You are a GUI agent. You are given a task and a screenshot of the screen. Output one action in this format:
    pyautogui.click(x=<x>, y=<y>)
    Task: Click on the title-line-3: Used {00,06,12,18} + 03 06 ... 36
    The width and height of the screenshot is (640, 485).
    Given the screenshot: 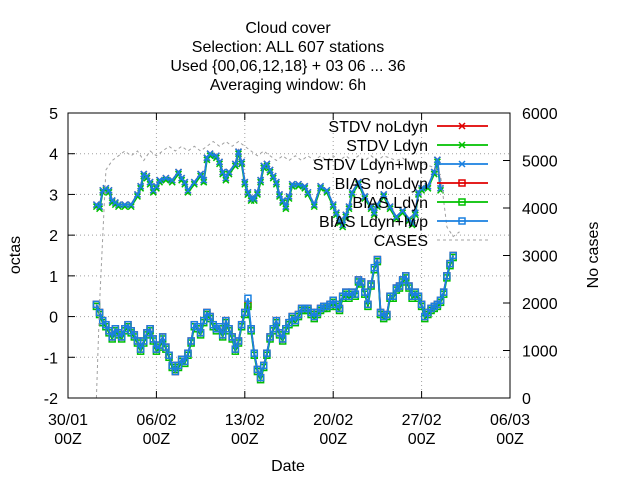 What is the action you would take?
    pyautogui.click(x=287, y=66)
    